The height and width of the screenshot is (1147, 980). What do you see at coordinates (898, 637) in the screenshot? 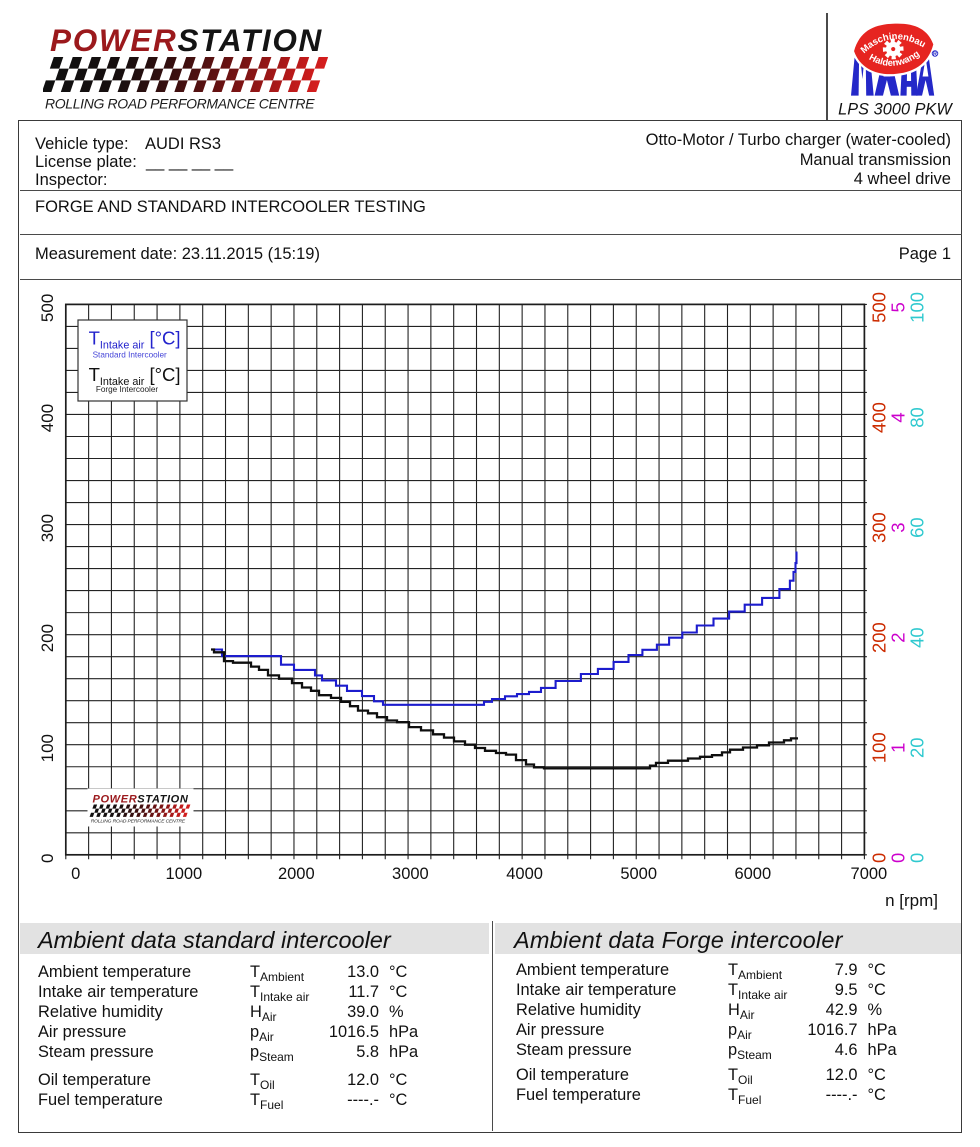
I see `svg-text: 2` at bounding box center [898, 637].